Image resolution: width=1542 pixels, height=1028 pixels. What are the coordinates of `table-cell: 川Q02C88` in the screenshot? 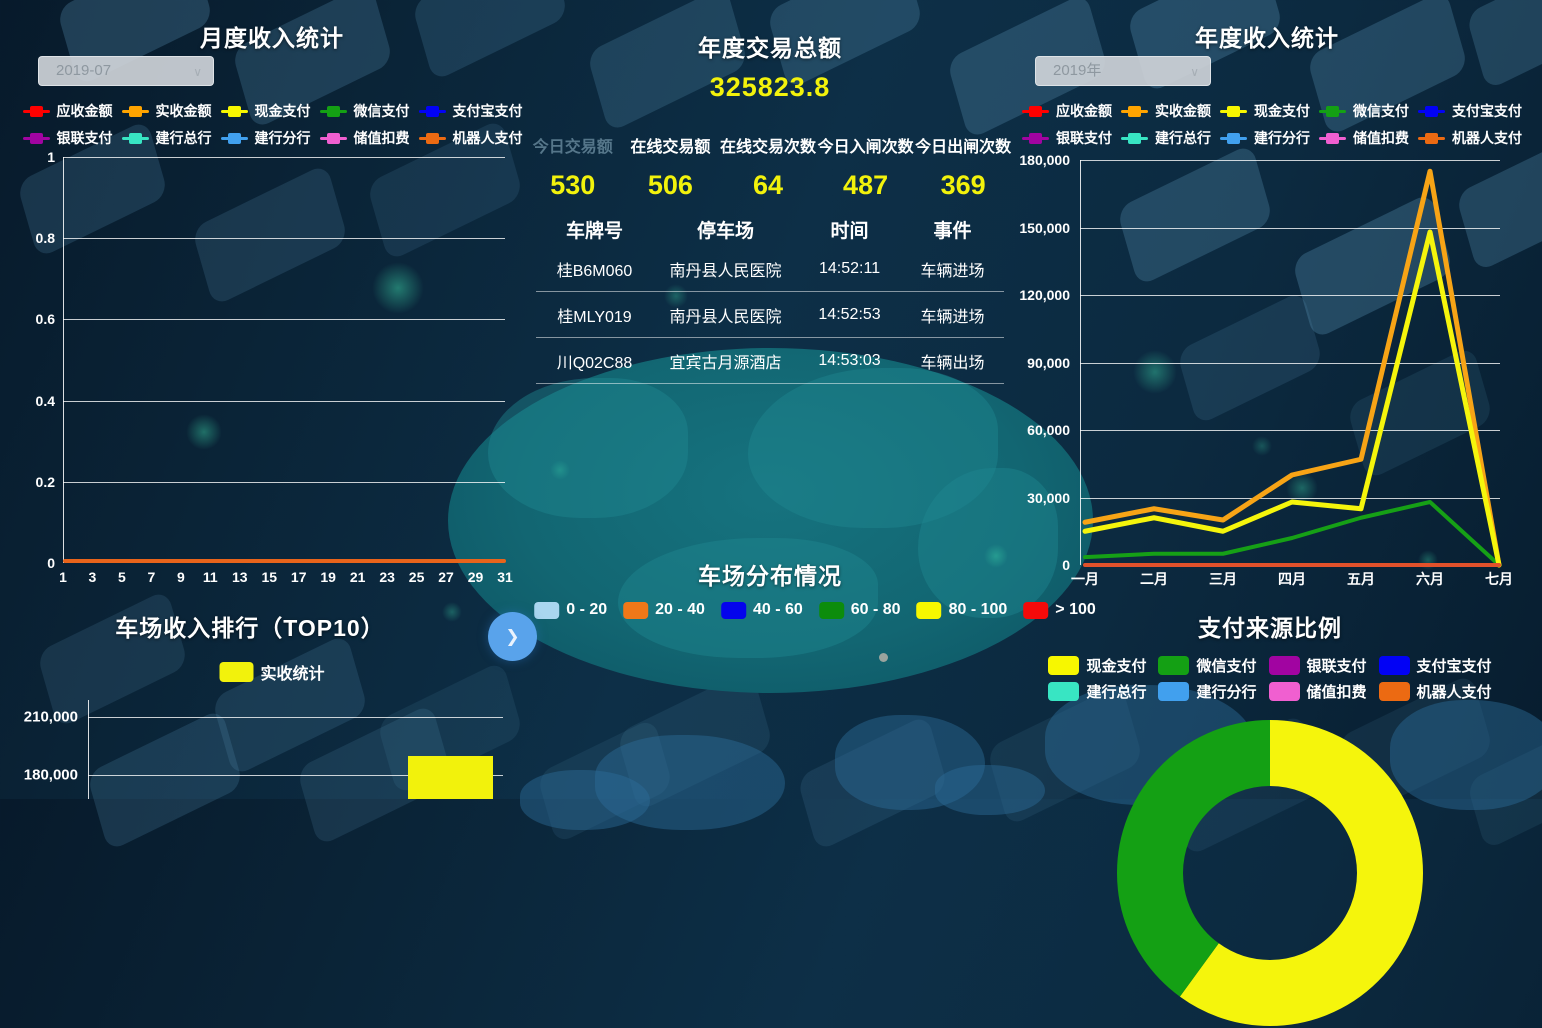 It's located at (594, 363).